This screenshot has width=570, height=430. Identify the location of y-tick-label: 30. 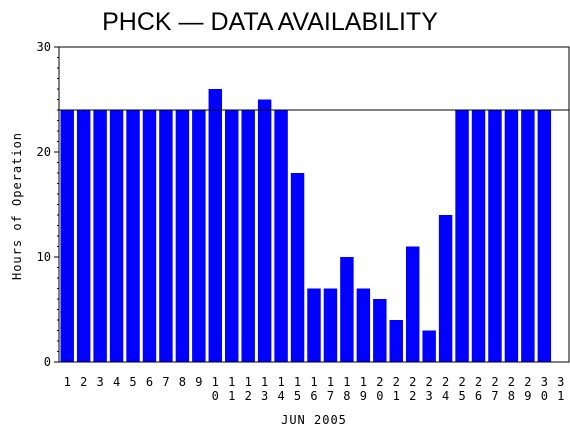
(44, 47).